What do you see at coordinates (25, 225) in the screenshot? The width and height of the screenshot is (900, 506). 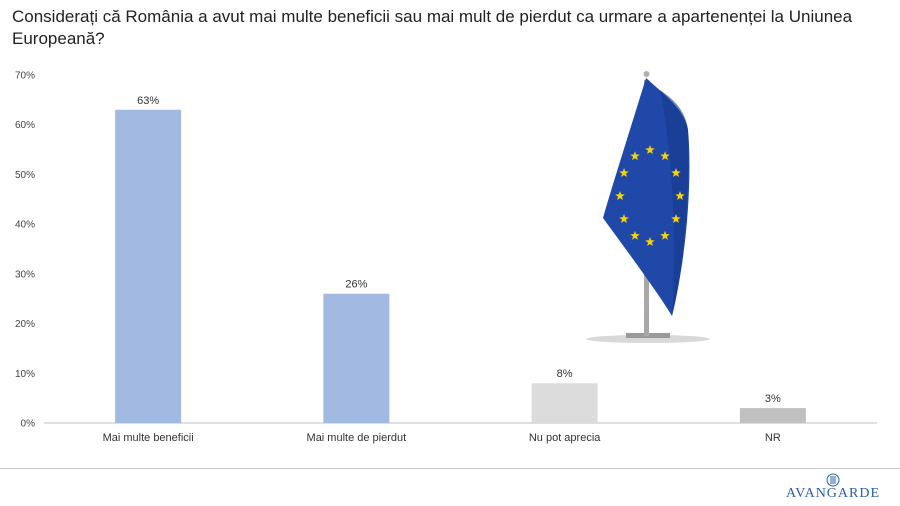 I see `y-tick-label: 40%` at bounding box center [25, 225].